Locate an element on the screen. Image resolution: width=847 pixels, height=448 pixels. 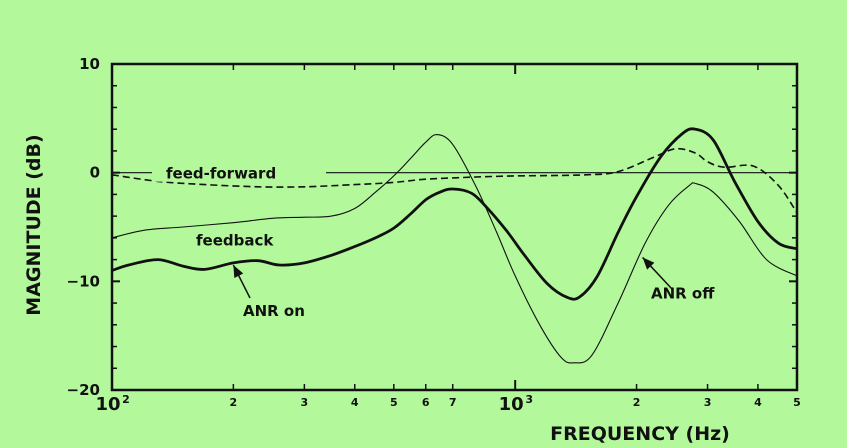
series-feed-forward-line is located at coordinates (454, 180).